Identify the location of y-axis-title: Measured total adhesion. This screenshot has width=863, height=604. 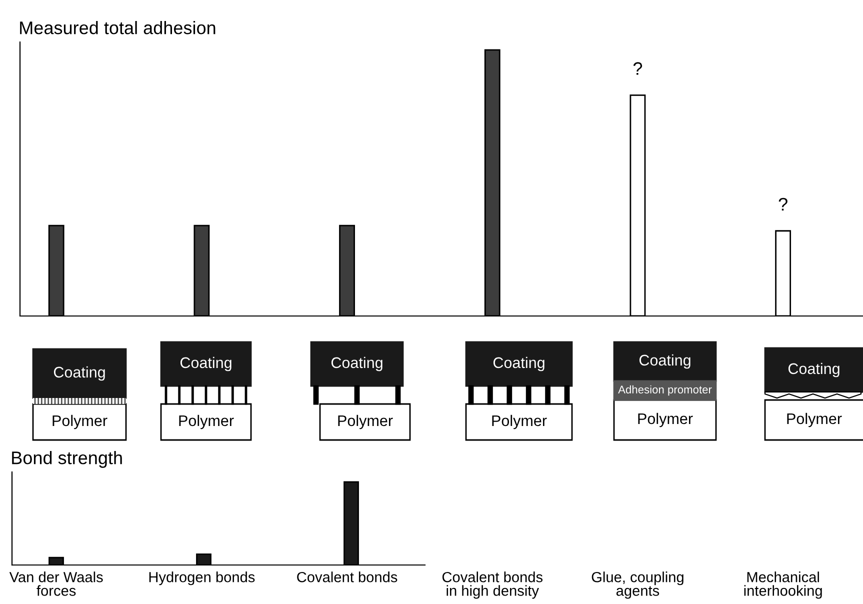
(118, 27).